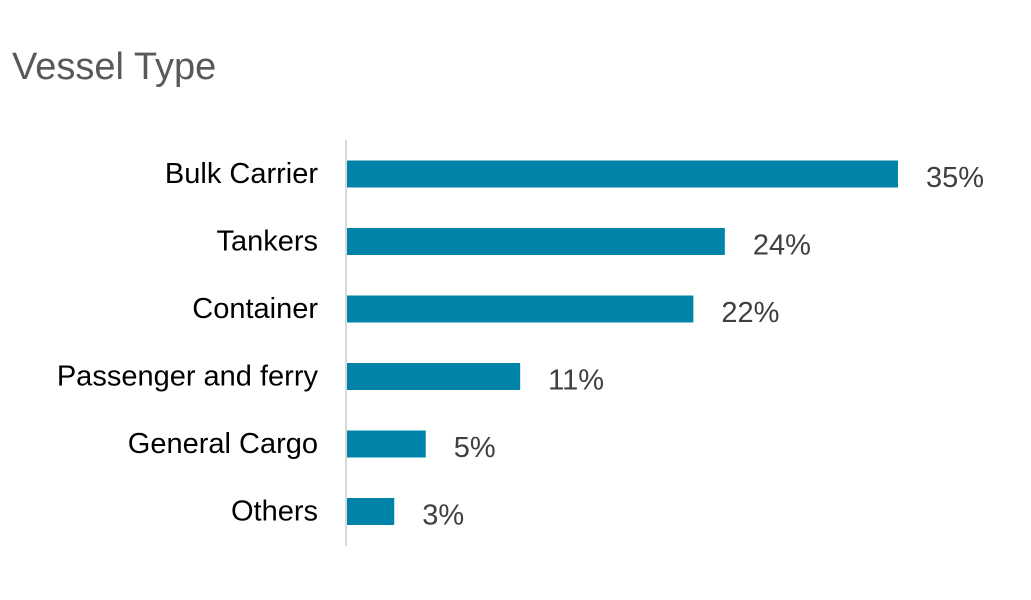 The image size is (1031, 600). Describe the element at coordinates (576, 381) in the screenshot. I see `value-label: 11%` at that location.